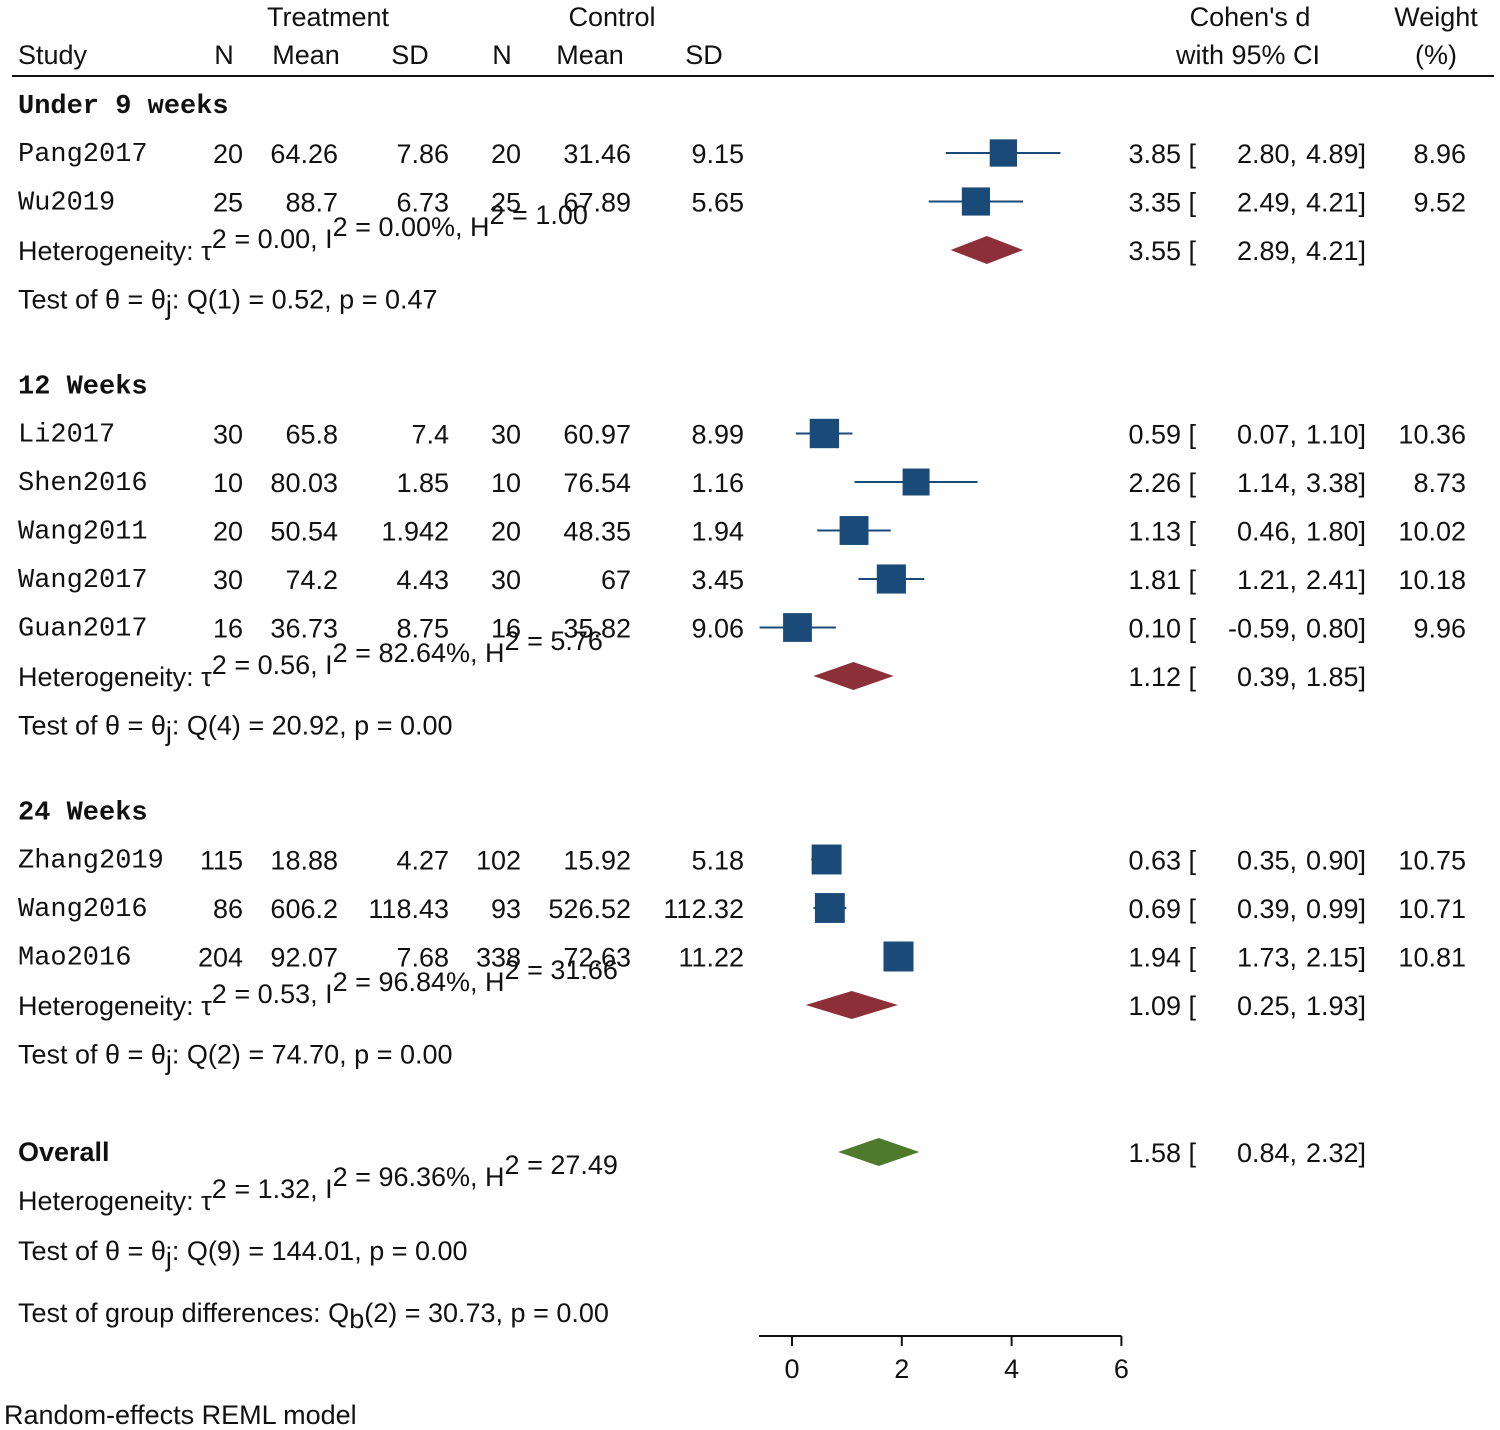 The image size is (1500, 1430). I want to click on control-sd: 5.65, so click(717, 203).